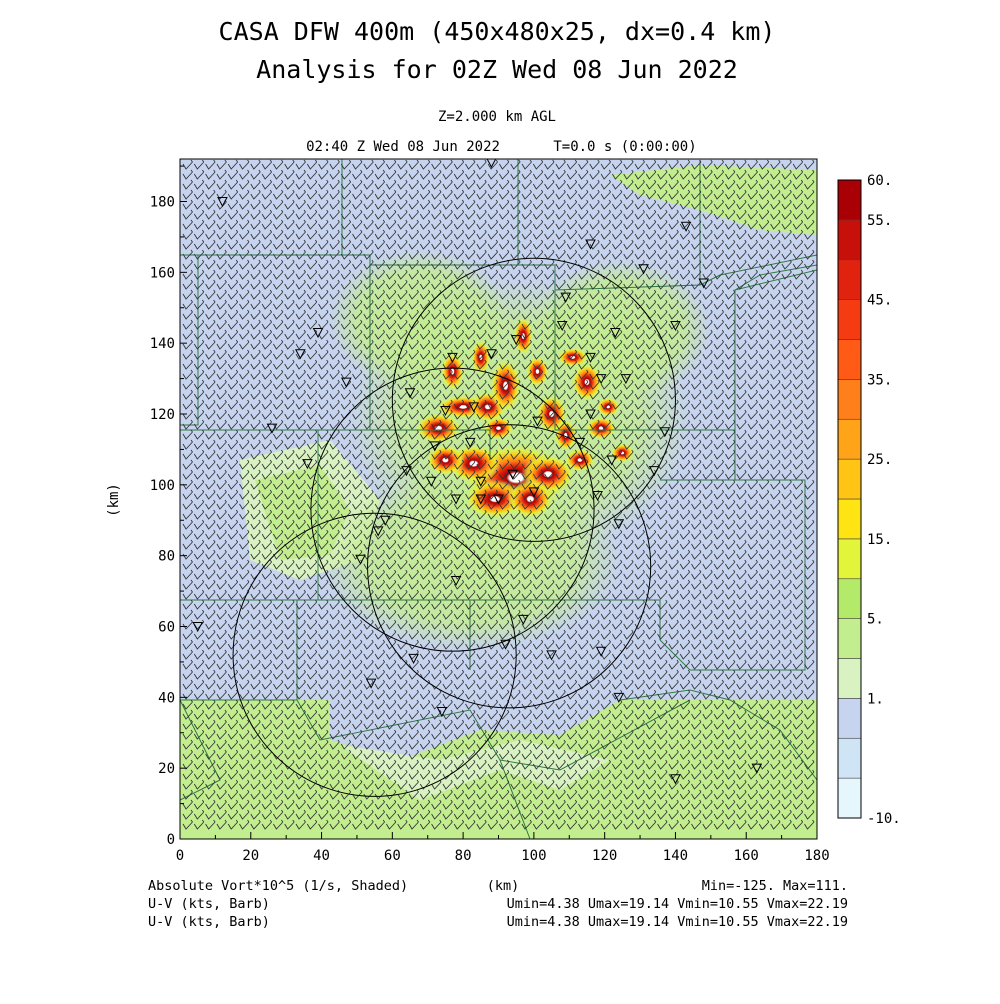  Describe the element at coordinates (713, 200) in the screenshot. I see `field-region-northeast` at that location.